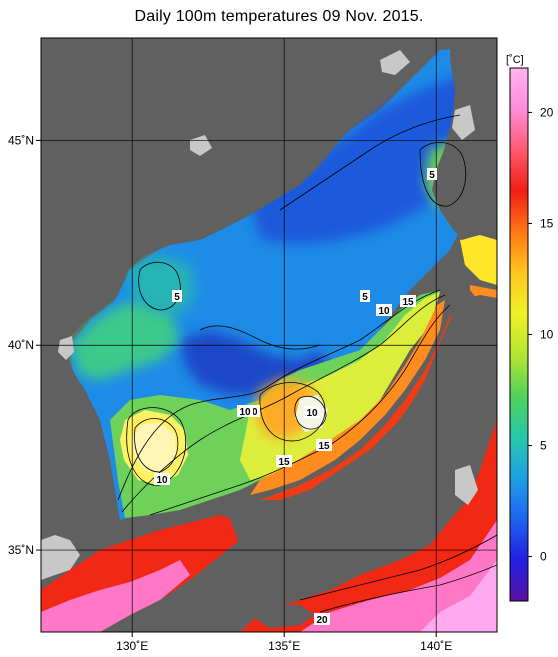 This screenshot has width=558, height=657. Describe the element at coordinates (115, 596) in the screenshot. I see `korea-strait-pink` at that location.